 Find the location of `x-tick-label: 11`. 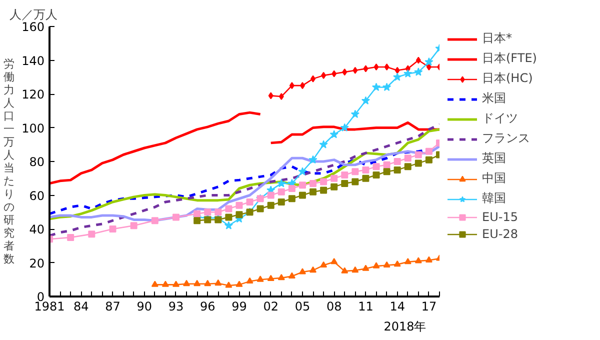

x-tick-label: 11 is located at coordinates (366, 307).